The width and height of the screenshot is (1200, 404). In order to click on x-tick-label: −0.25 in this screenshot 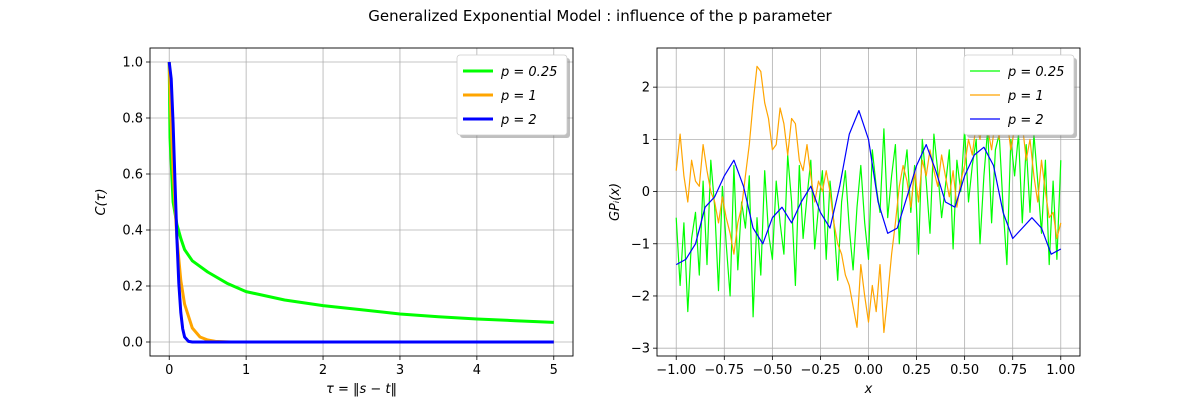, I will do `click(821, 370)`.